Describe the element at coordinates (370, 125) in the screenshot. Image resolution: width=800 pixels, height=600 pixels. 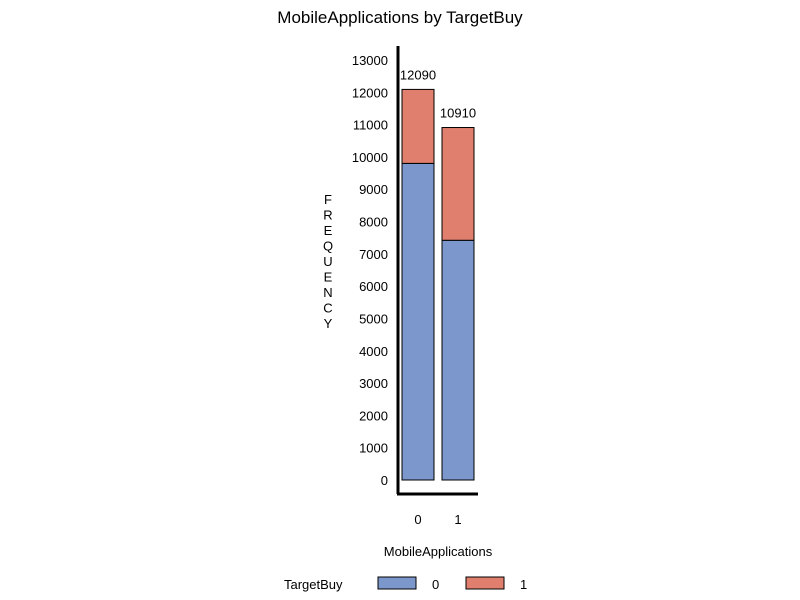
I see `y-tick-label: 11000` at that location.